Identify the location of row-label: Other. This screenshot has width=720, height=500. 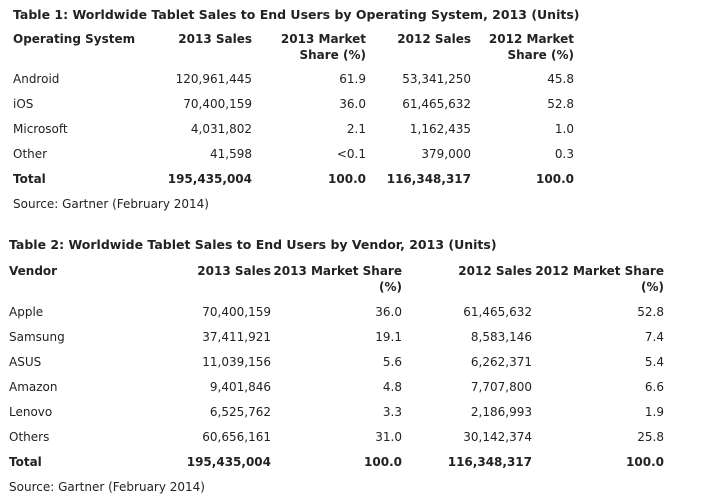
(30, 154).